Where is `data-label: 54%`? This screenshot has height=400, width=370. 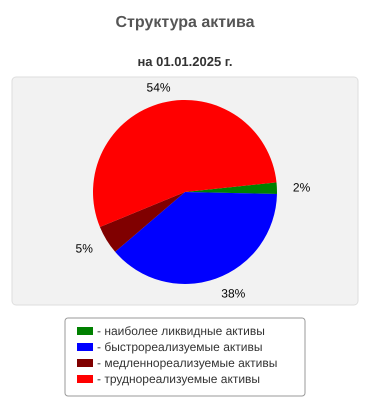
data-label: 54% is located at coordinates (158, 87).